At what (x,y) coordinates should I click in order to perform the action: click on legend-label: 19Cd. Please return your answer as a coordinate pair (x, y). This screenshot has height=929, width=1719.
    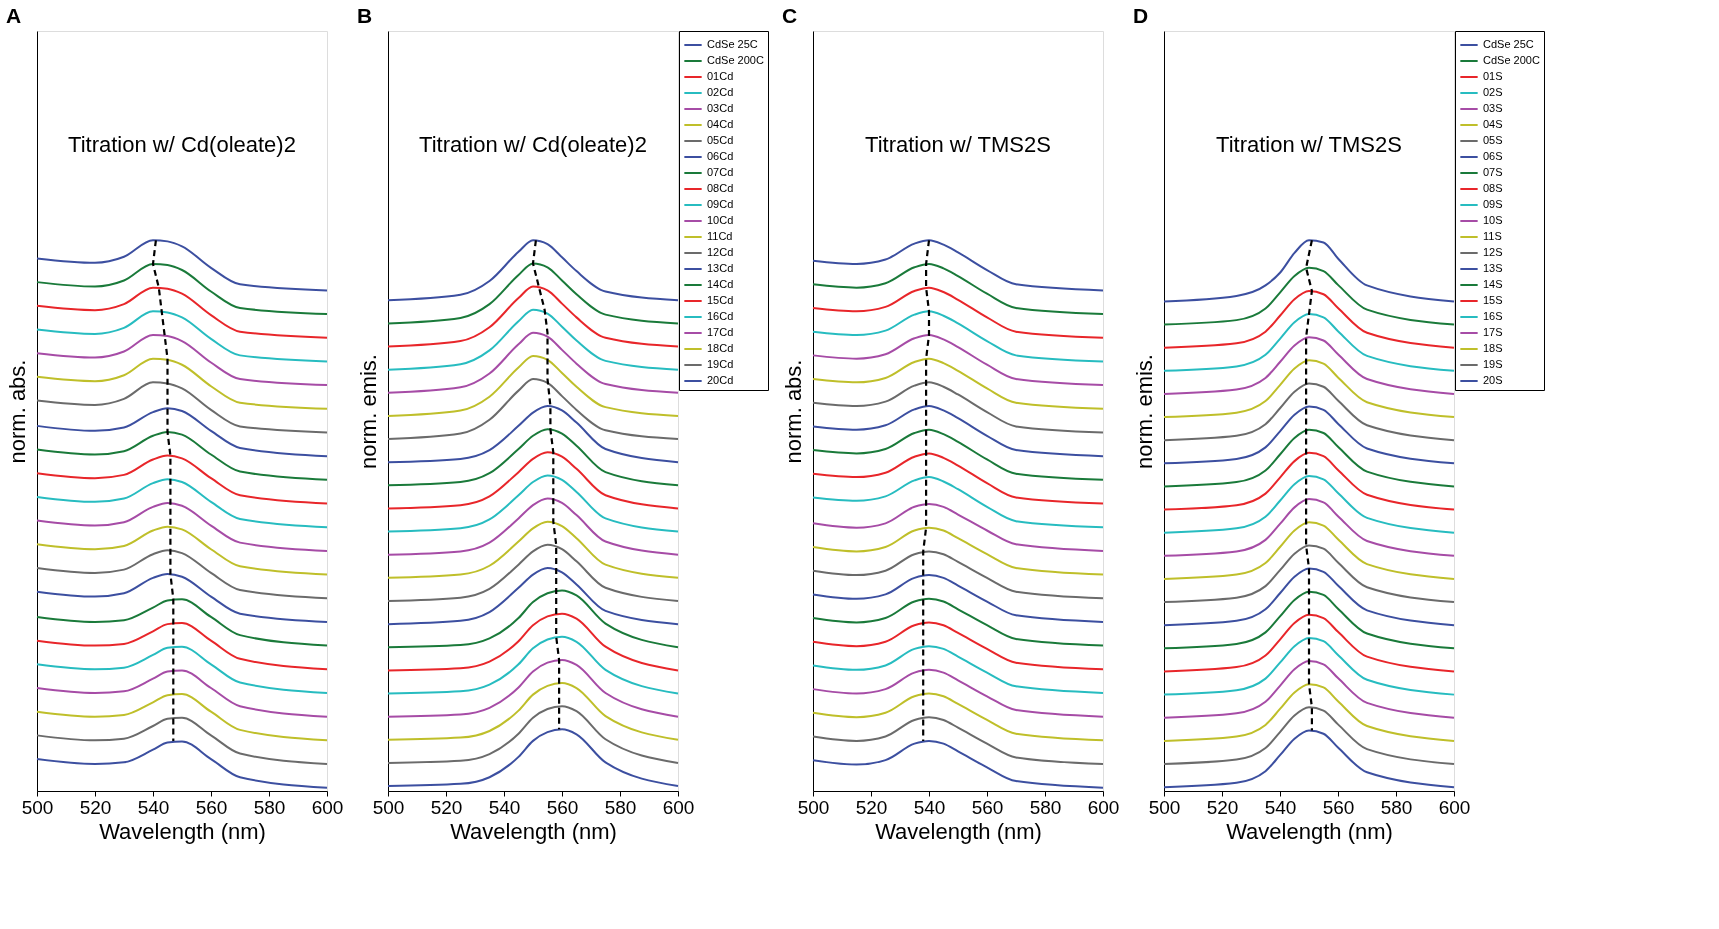
    Looking at the image, I should click on (720, 364).